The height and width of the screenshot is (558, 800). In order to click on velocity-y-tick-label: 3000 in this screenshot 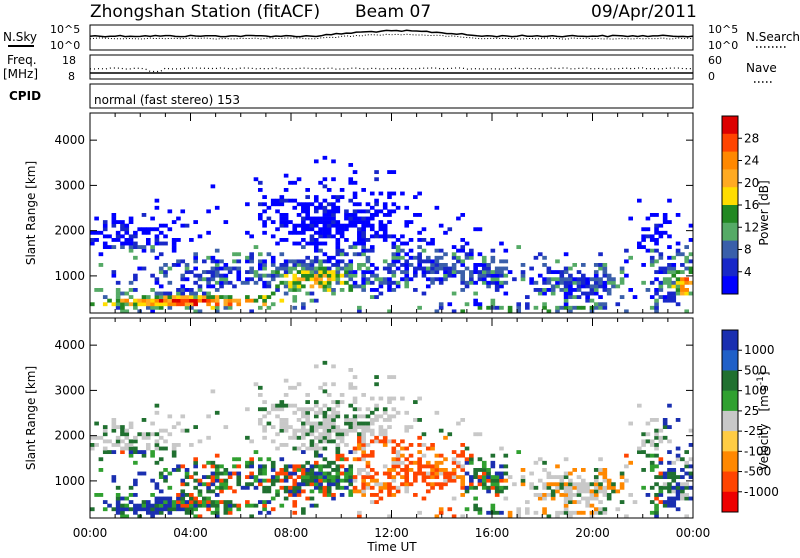, I will do `click(69, 390)`.